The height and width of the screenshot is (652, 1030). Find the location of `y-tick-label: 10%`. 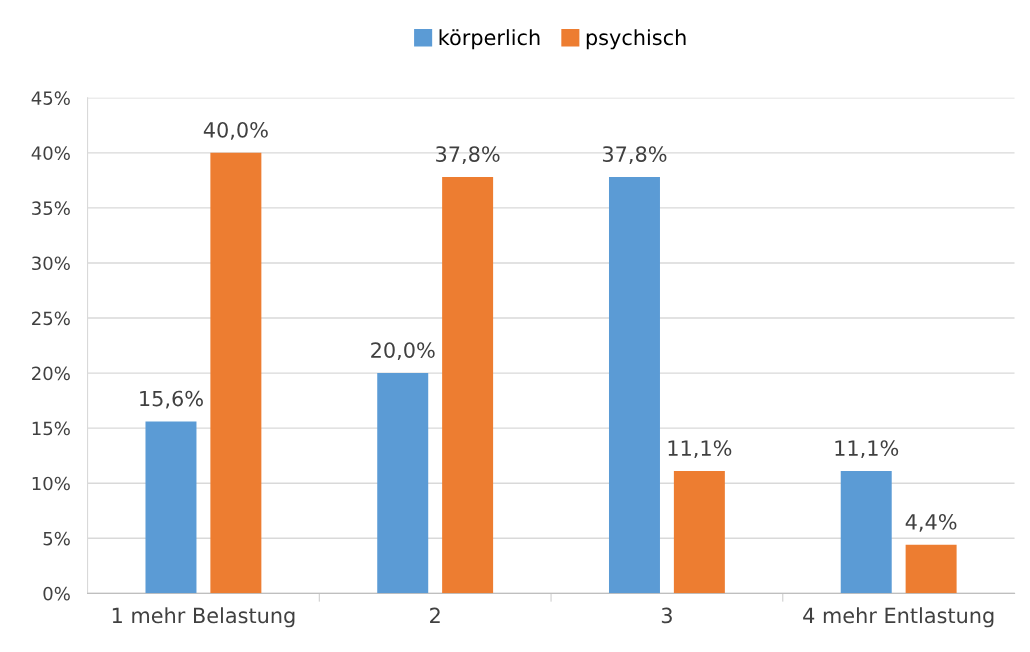

y-tick-label: 10% is located at coordinates (51, 483).